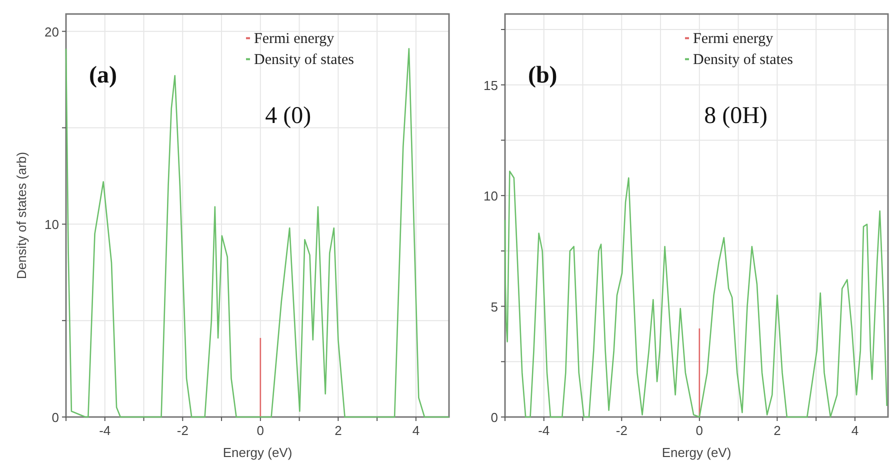 Image resolution: width=890 pixels, height=464 pixels. Describe the element at coordinates (543, 75) in the screenshot. I see `annotation: (b)` at that location.